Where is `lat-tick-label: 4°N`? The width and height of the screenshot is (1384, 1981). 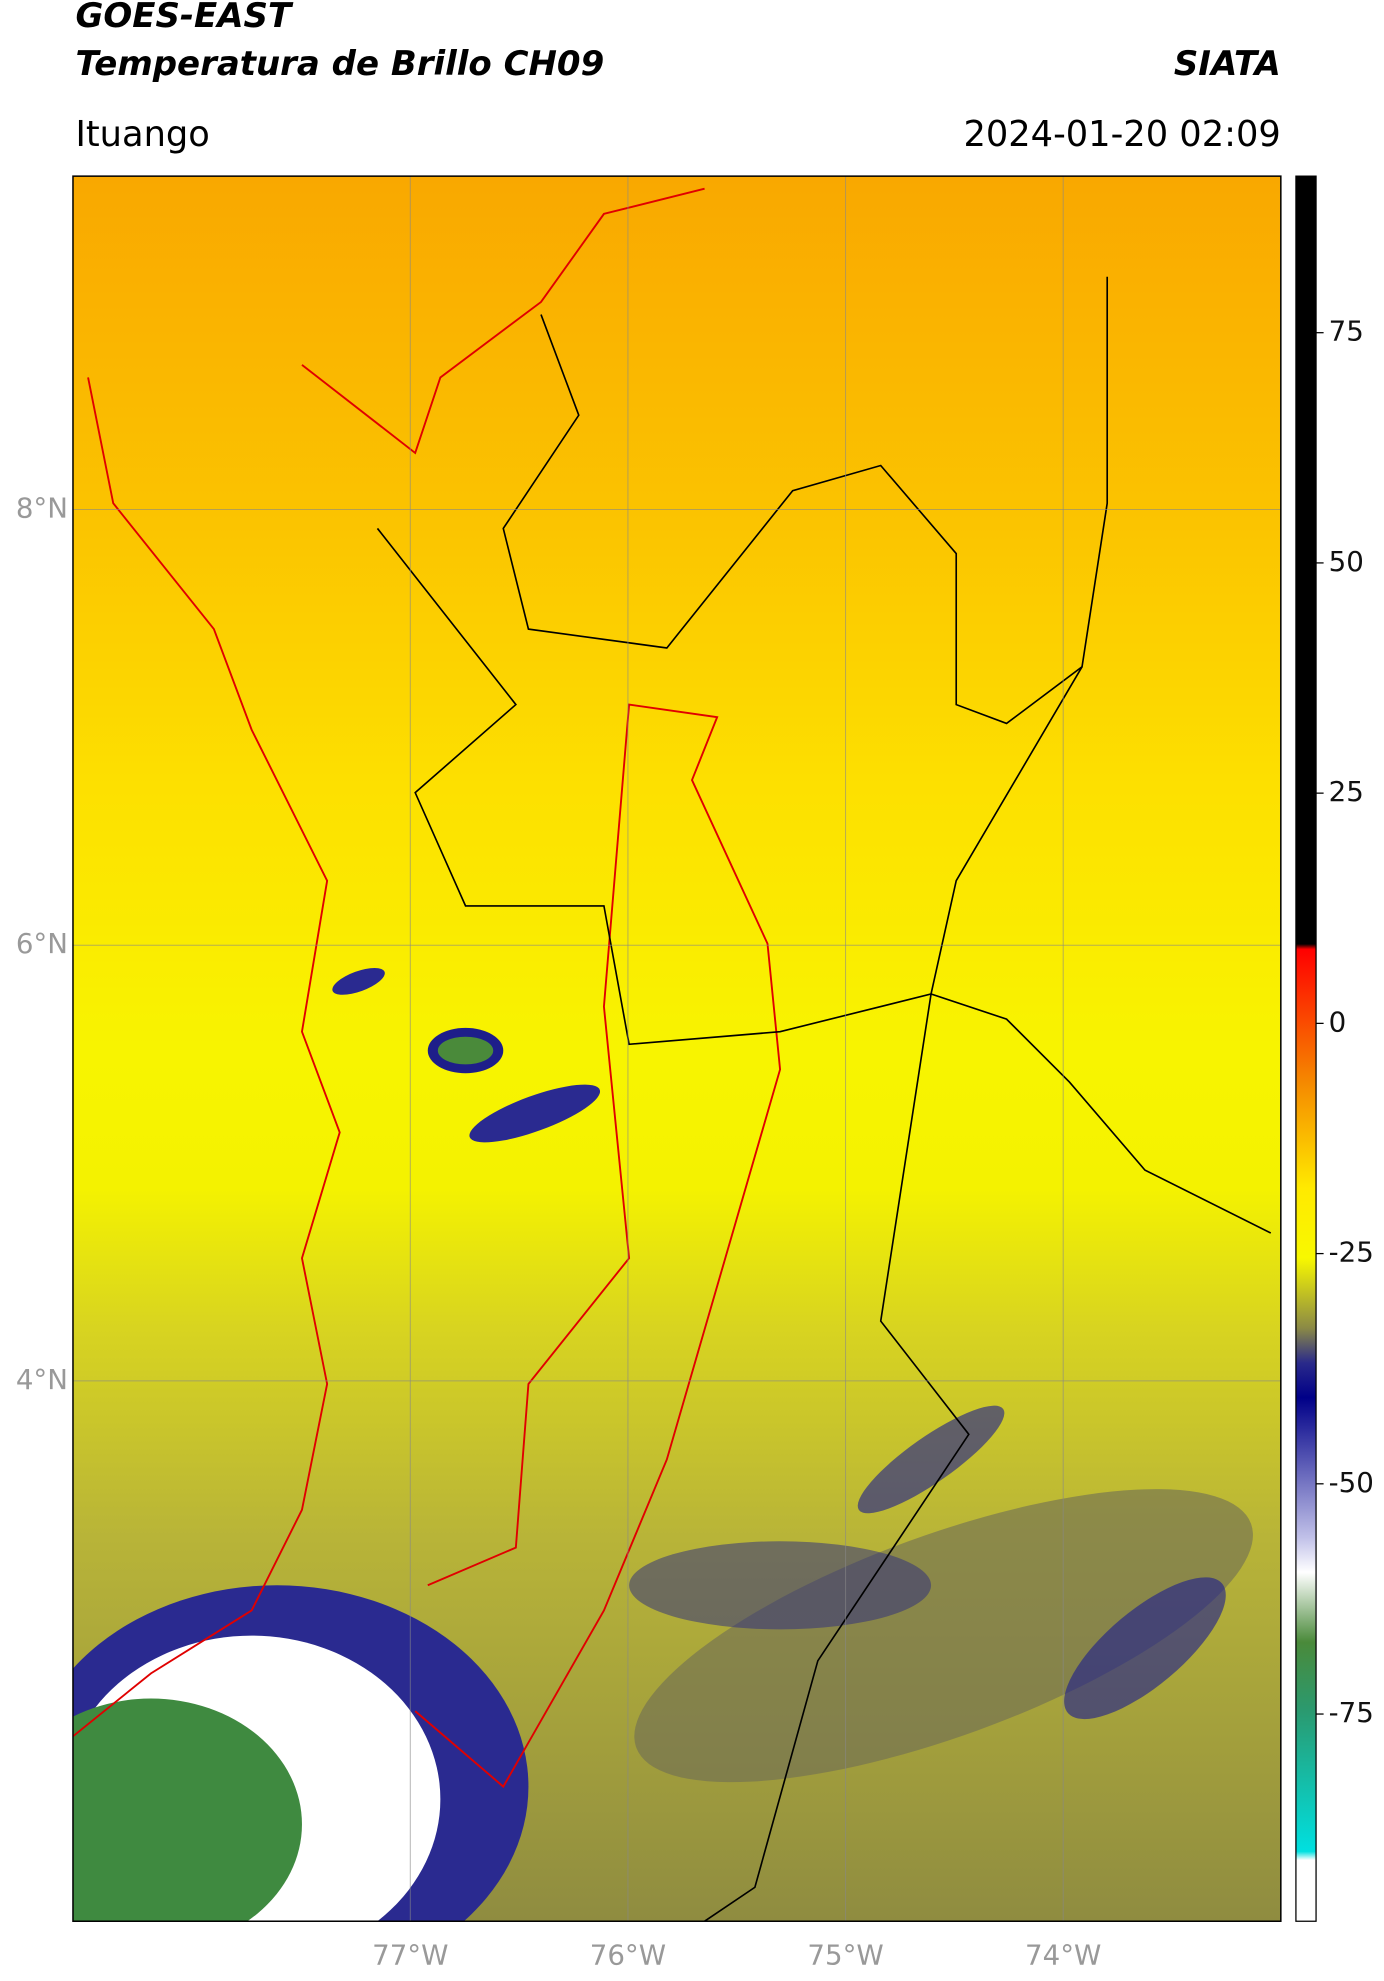
lat-tick-label: 4°N is located at coordinates (42, 1379).